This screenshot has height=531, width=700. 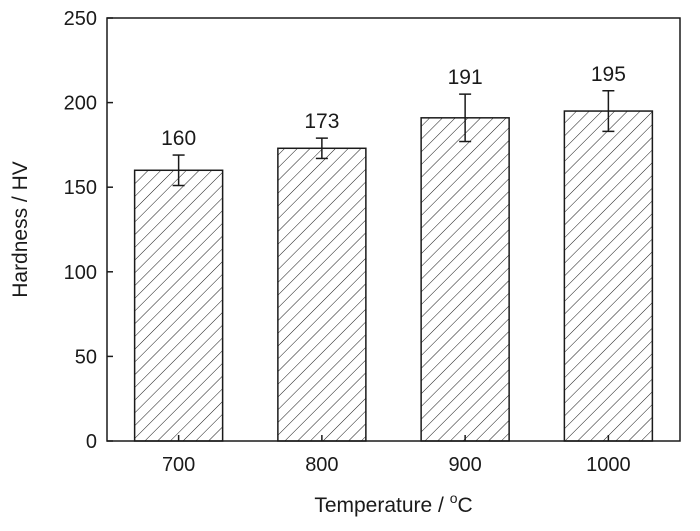 What do you see at coordinates (464, 465) in the screenshot?
I see `x-tick-label-900: 900` at bounding box center [464, 465].